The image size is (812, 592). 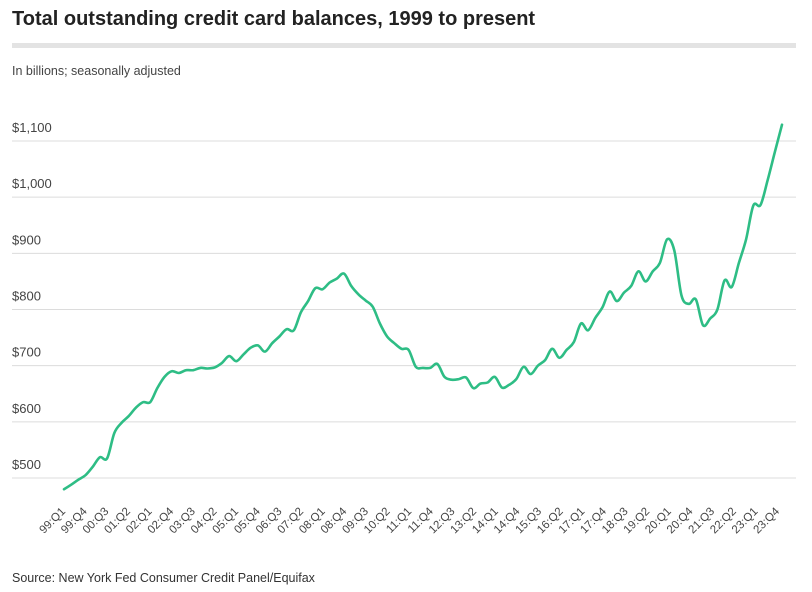 What do you see at coordinates (96, 71) in the screenshot?
I see `chart-subtitle: In billions; seasonally adjusted` at bounding box center [96, 71].